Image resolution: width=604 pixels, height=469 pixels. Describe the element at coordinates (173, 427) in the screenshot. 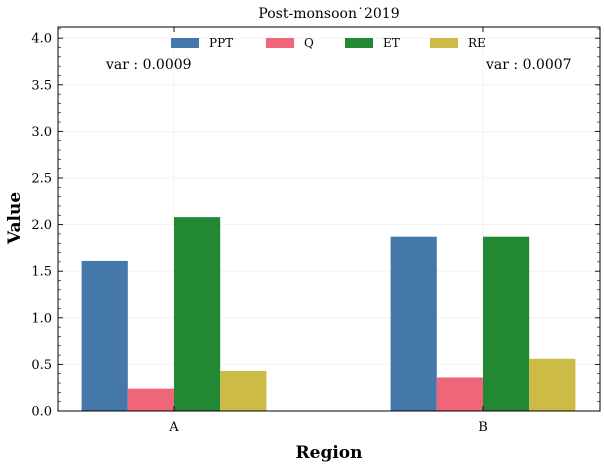

I see `x-tick-label: A` at that location.